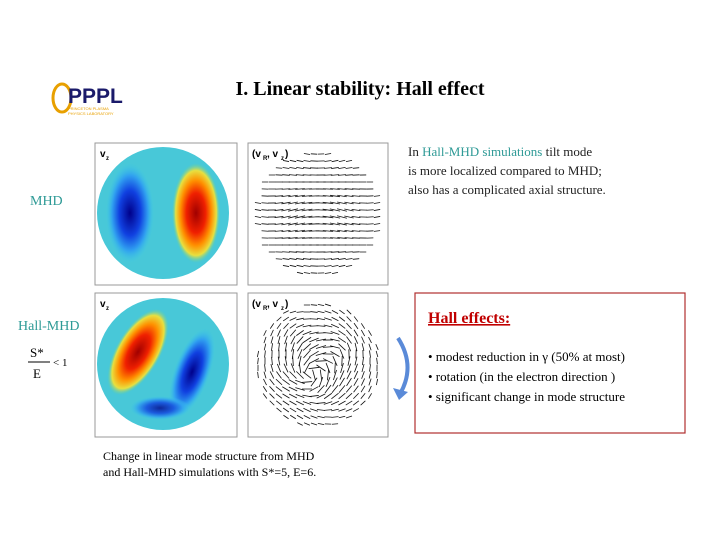  I want to click on caption: and Hall-MHD simulations with S*=5, E=6., so click(209, 472).